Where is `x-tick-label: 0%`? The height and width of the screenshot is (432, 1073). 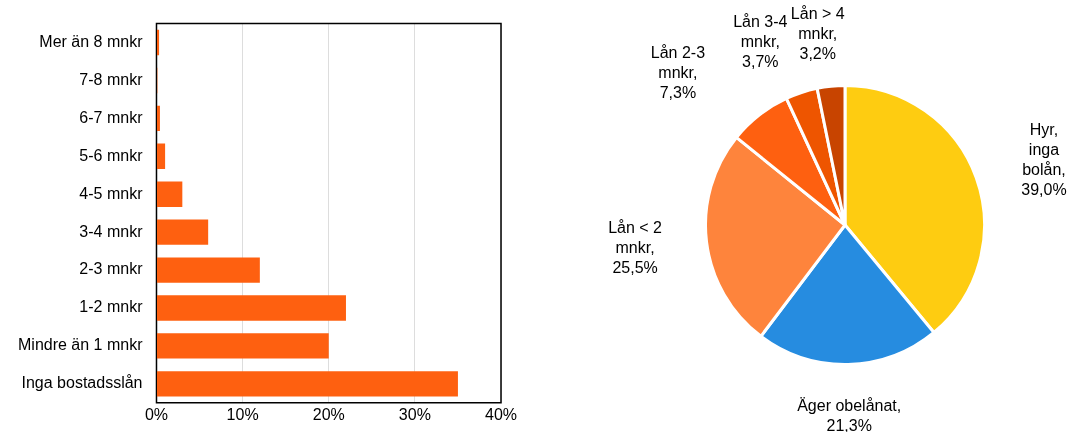
x-tick-label: 0% is located at coordinates (156, 414).